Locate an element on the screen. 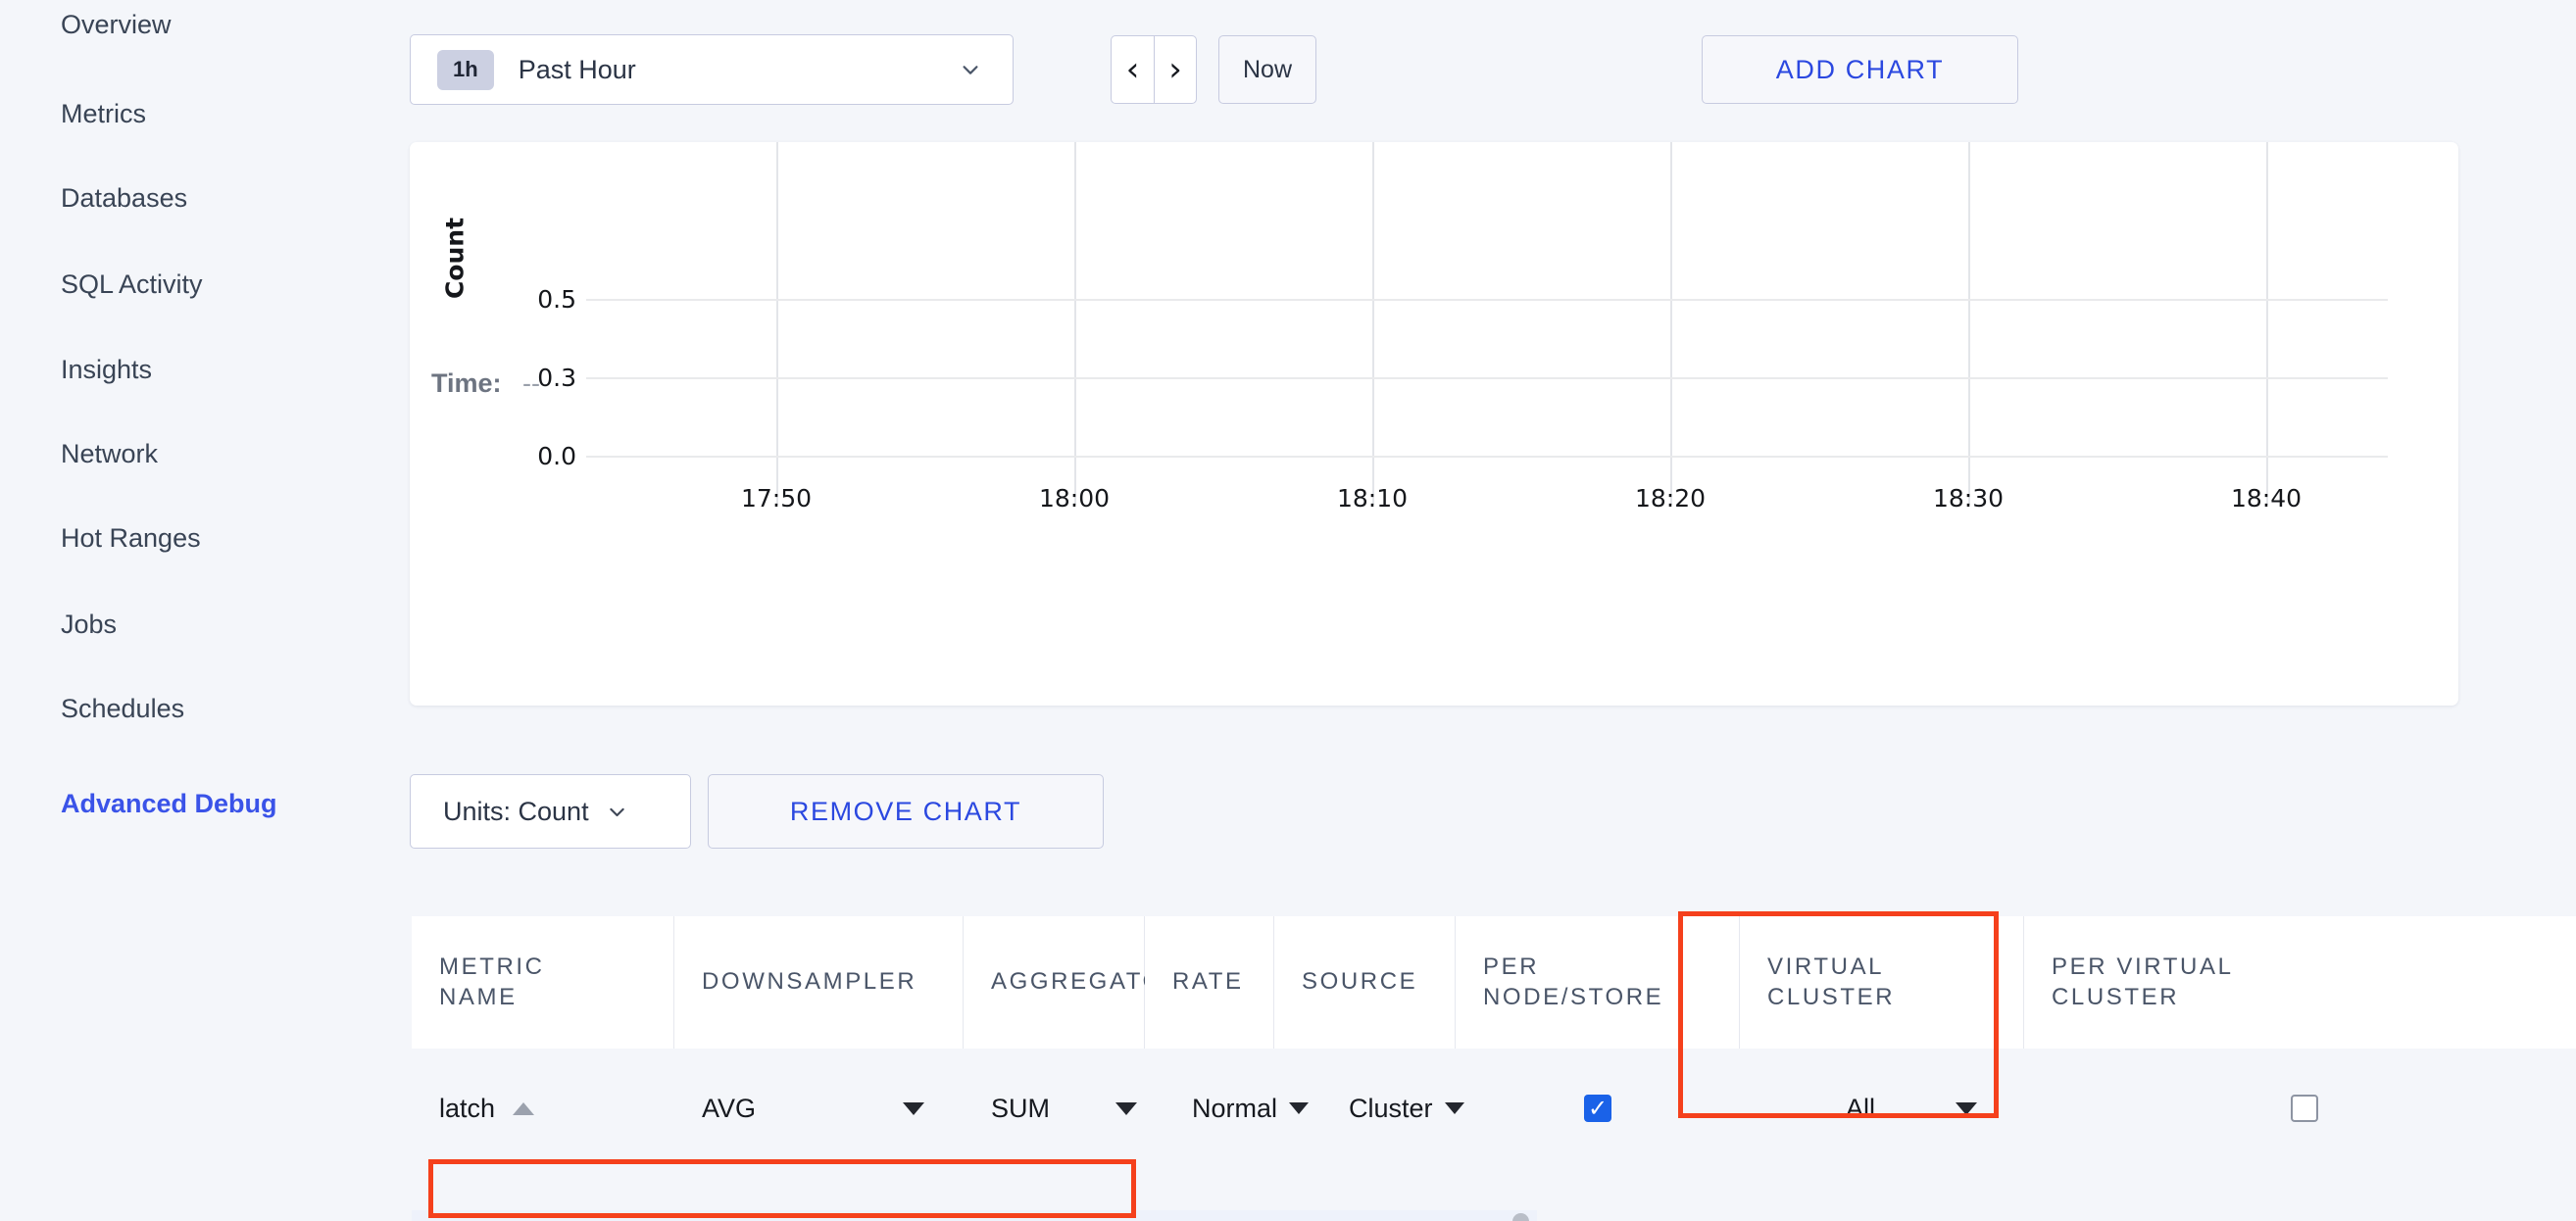  sidebar-item-overview: Overview is located at coordinates (116, 24).